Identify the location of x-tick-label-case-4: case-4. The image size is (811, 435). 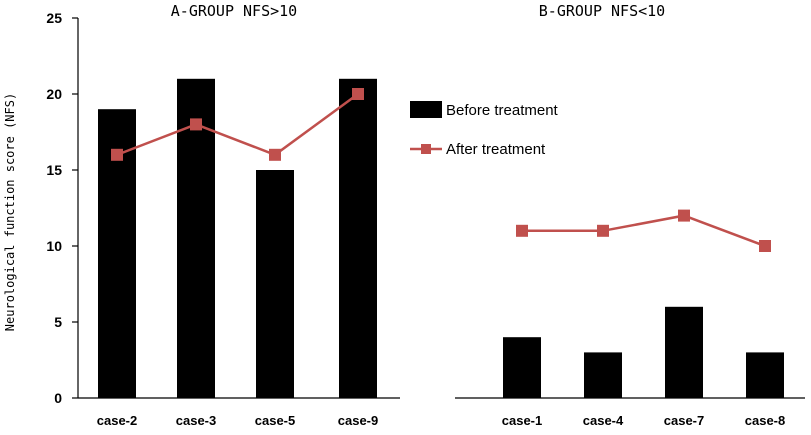
(603, 420).